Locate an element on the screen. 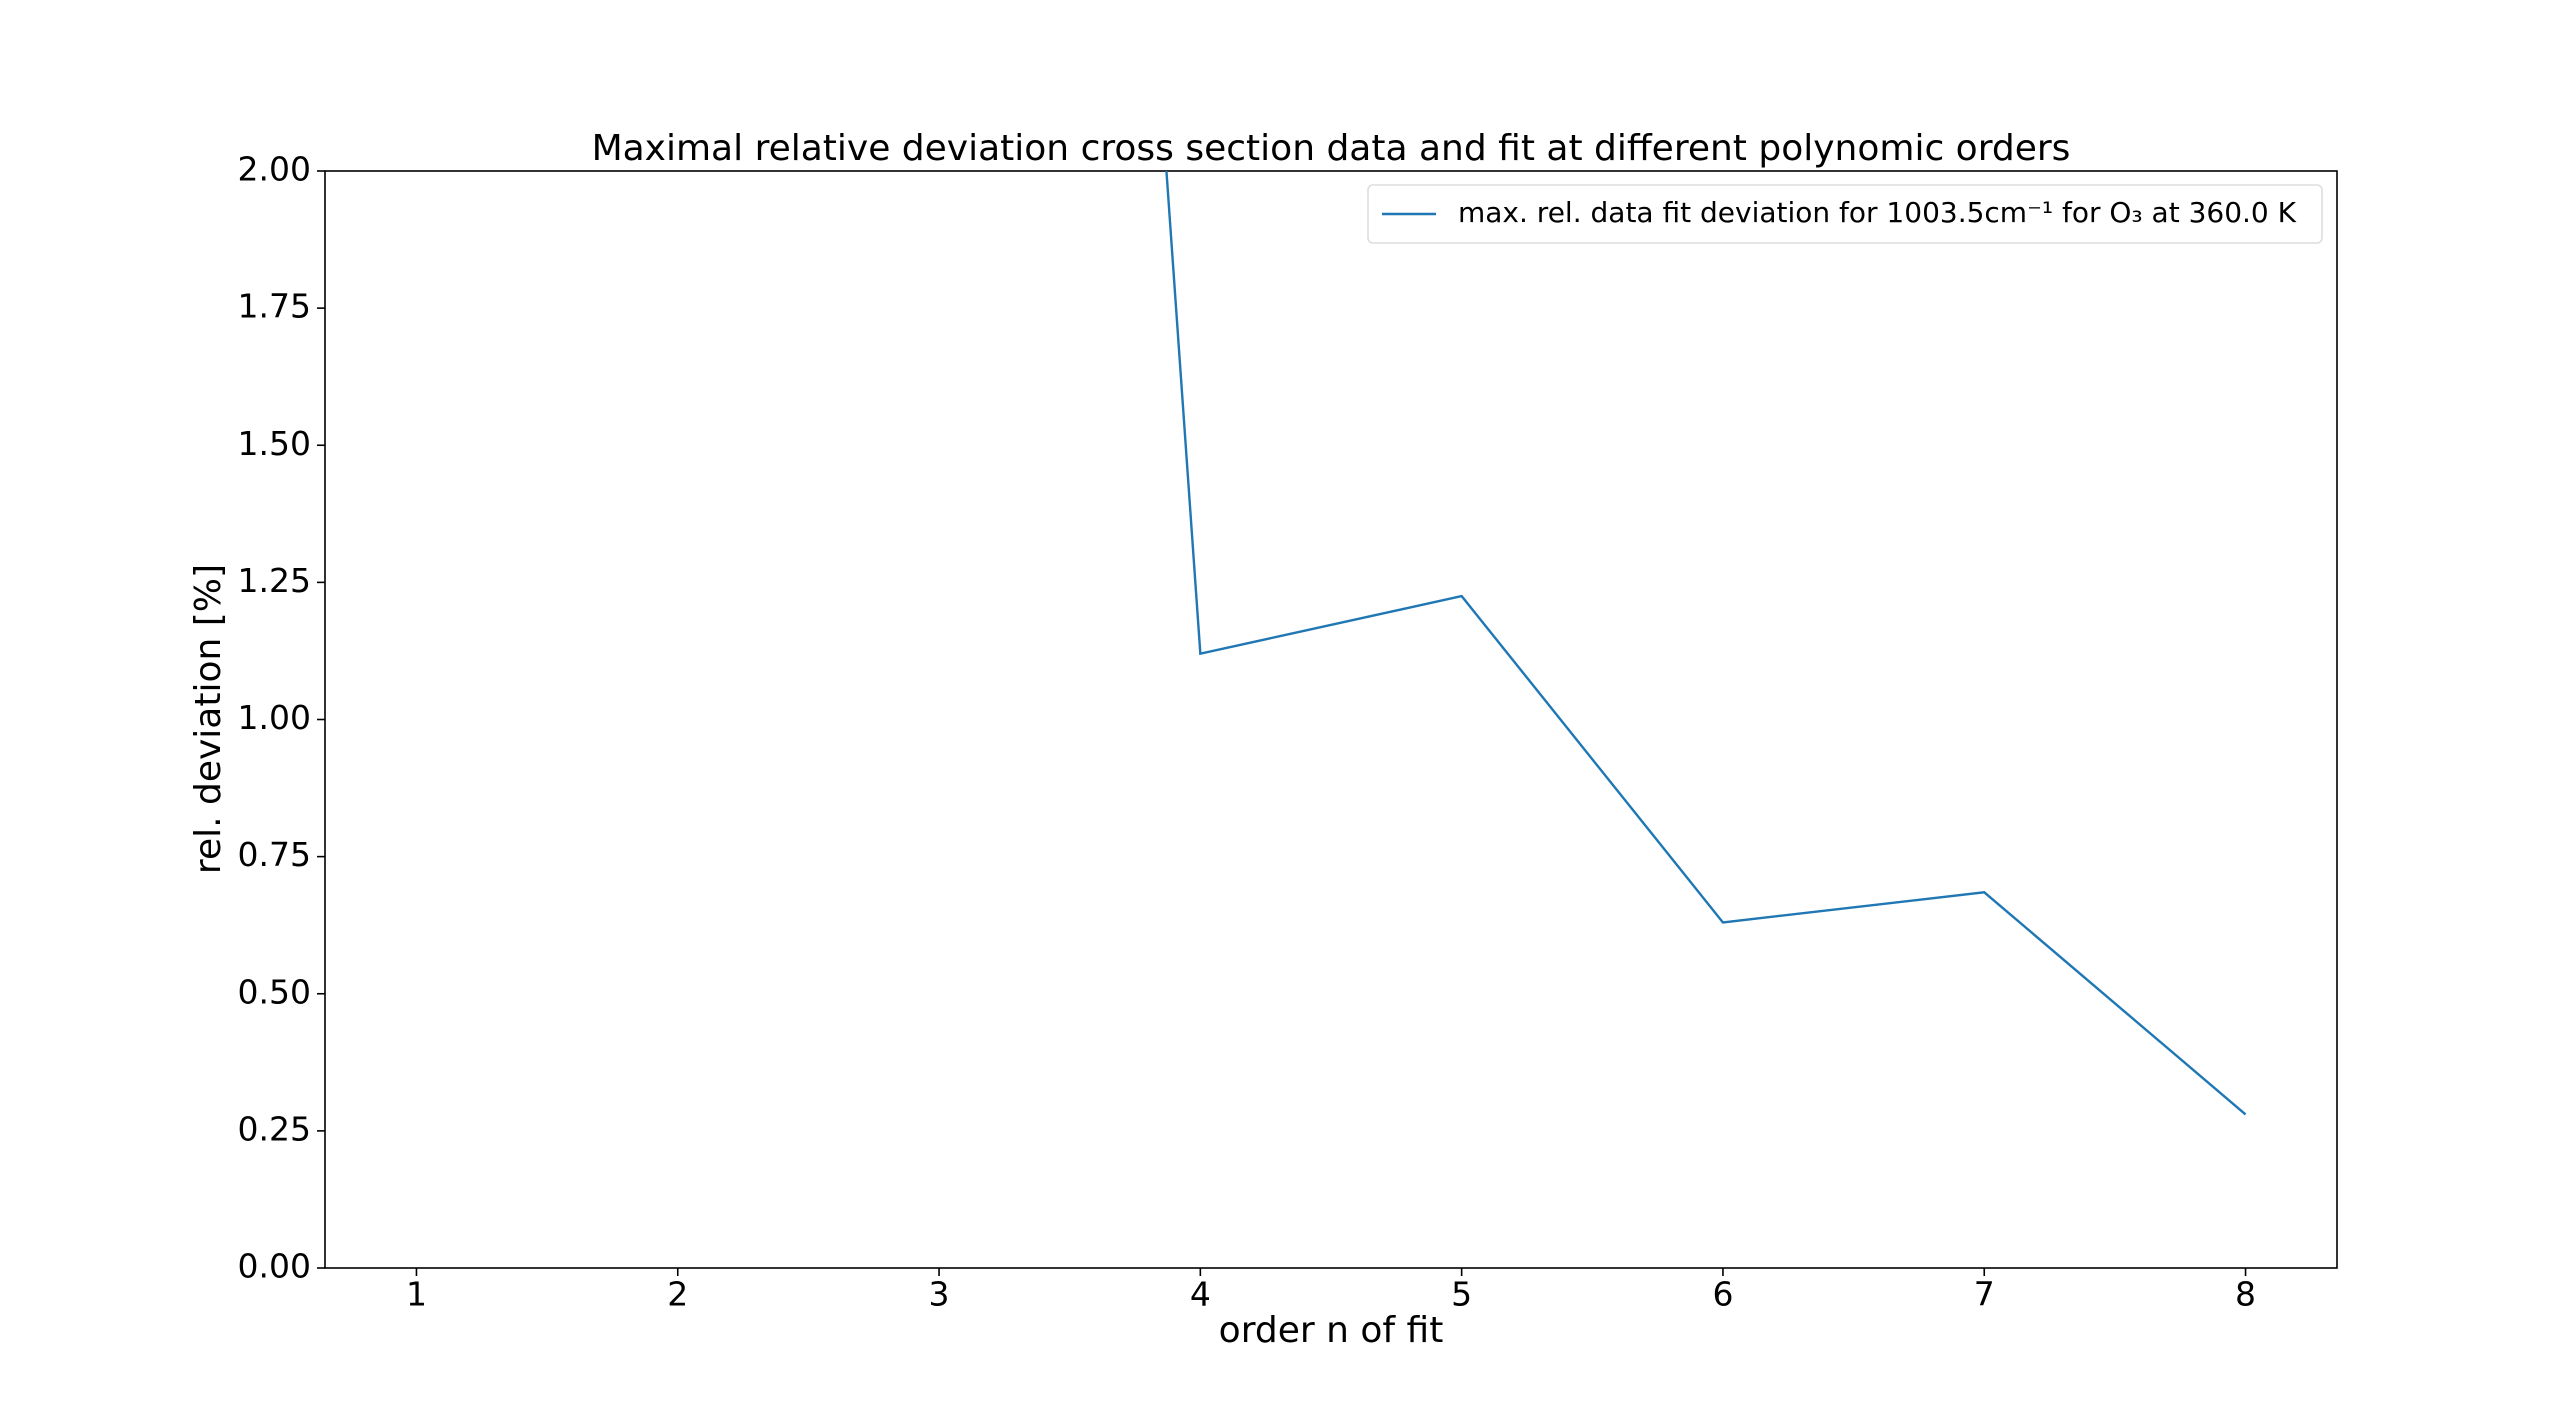 The width and height of the screenshot is (2560, 1404). x-tick-label: 5 is located at coordinates (1461, 1294).